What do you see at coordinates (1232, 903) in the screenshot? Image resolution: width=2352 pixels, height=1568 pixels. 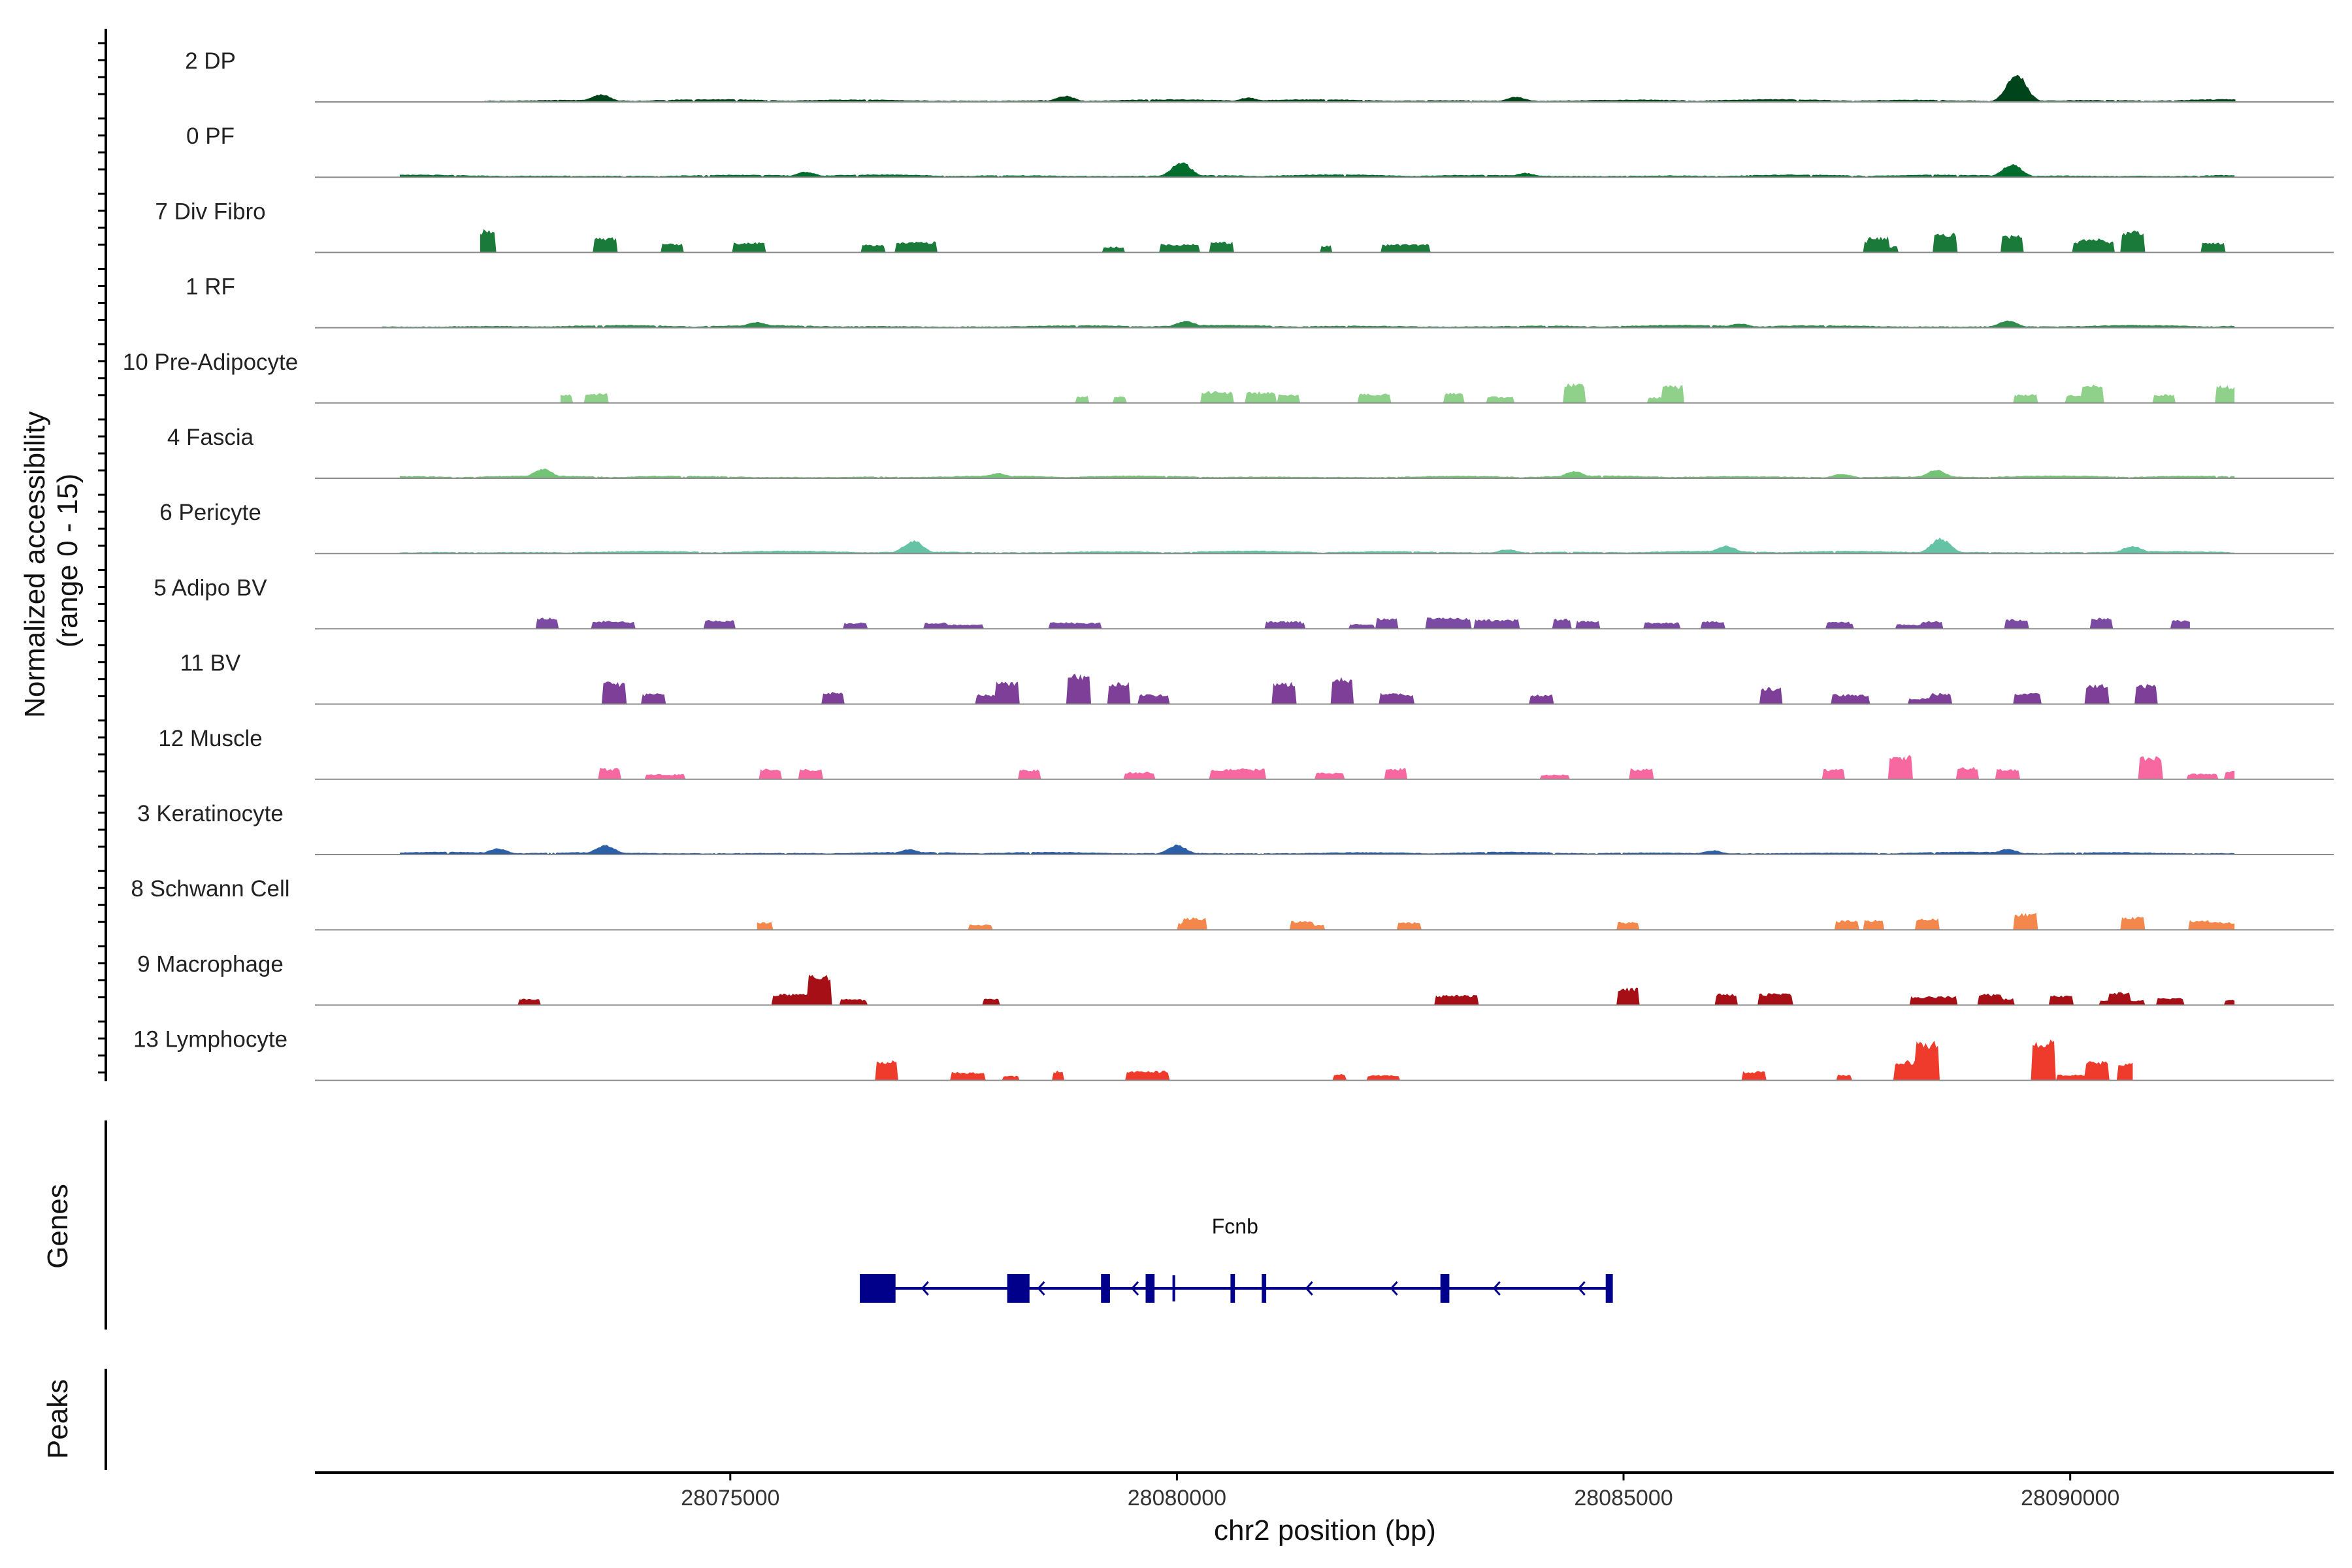 I see `track-12: 8 Schwann Cell` at bounding box center [1232, 903].